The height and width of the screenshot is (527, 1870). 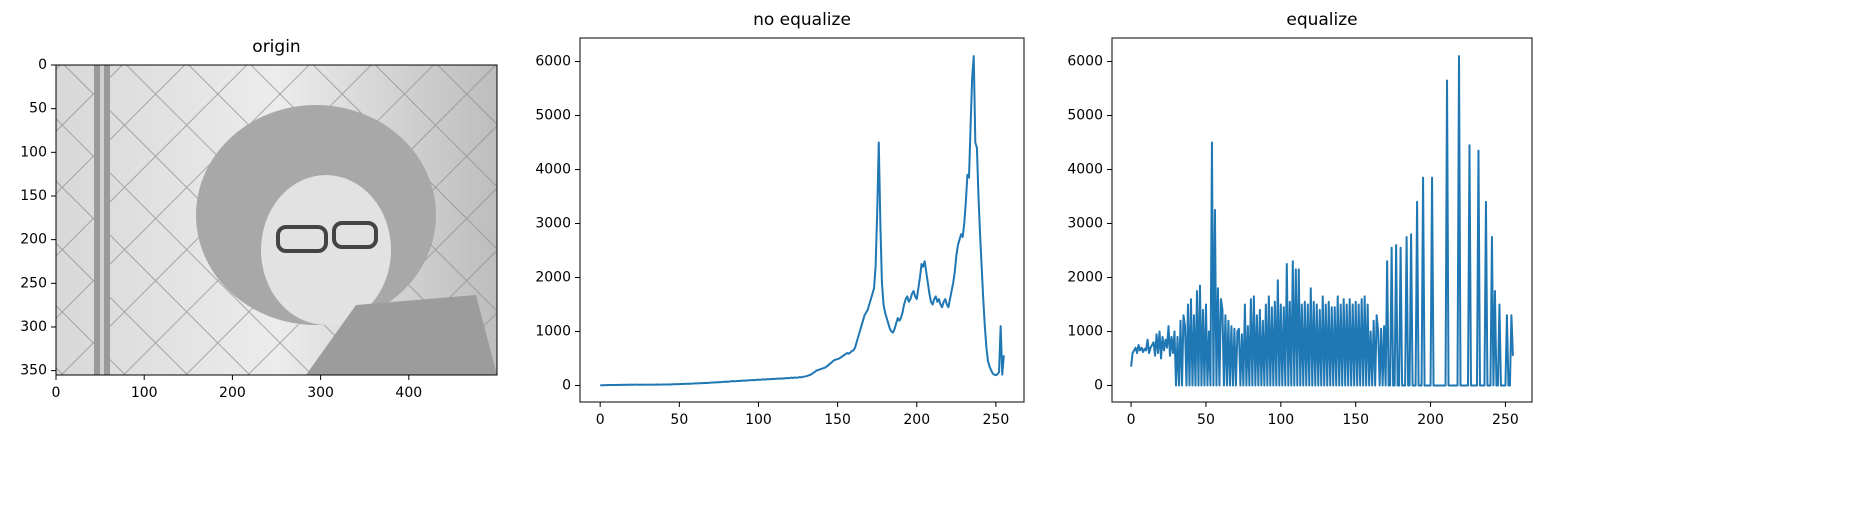 I want to click on image-pole-highlight, so click(x=102, y=220).